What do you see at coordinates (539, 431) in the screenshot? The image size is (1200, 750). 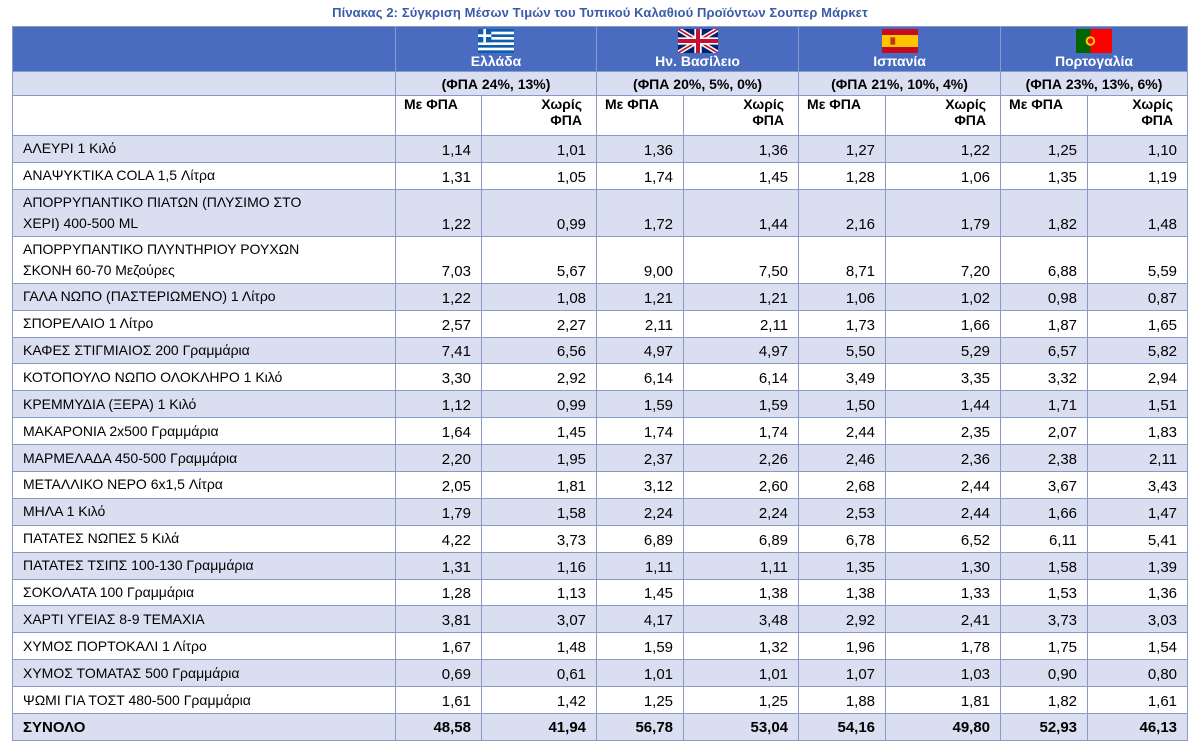 I see `price-without-vat: 1,45` at bounding box center [539, 431].